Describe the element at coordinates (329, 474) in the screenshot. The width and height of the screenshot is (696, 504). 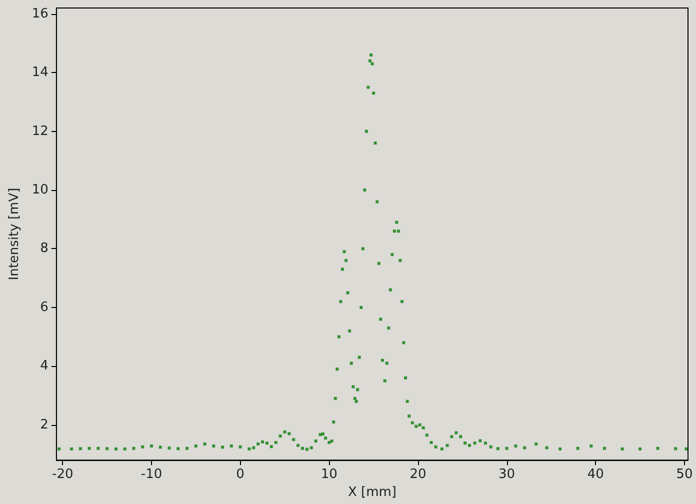
I see `x-tick-label: 10` at that location.